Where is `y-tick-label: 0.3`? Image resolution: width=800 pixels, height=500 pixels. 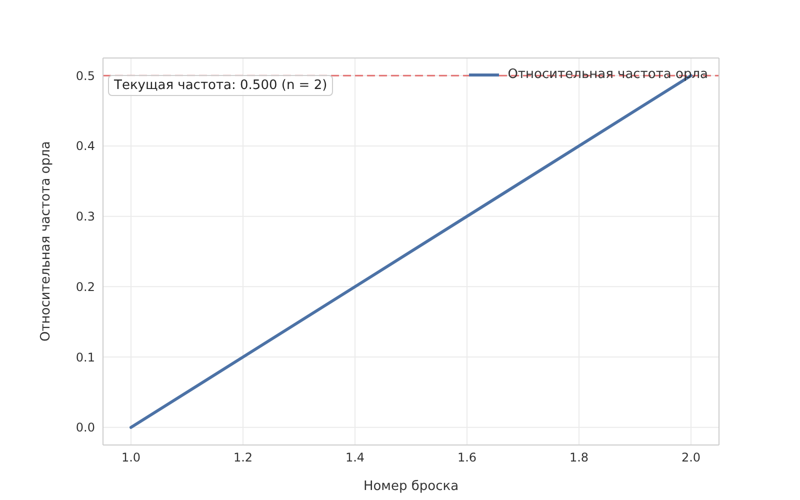
y-tick-label: 0.3 is located at coordinates (85, 217).